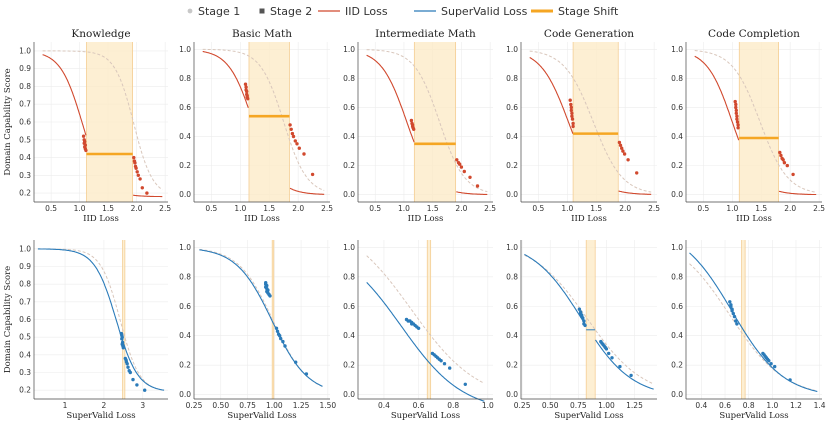  Describe the element at coordinates (589, 34) in the screenshot. I see `panel-title: Code Generation` at that location.